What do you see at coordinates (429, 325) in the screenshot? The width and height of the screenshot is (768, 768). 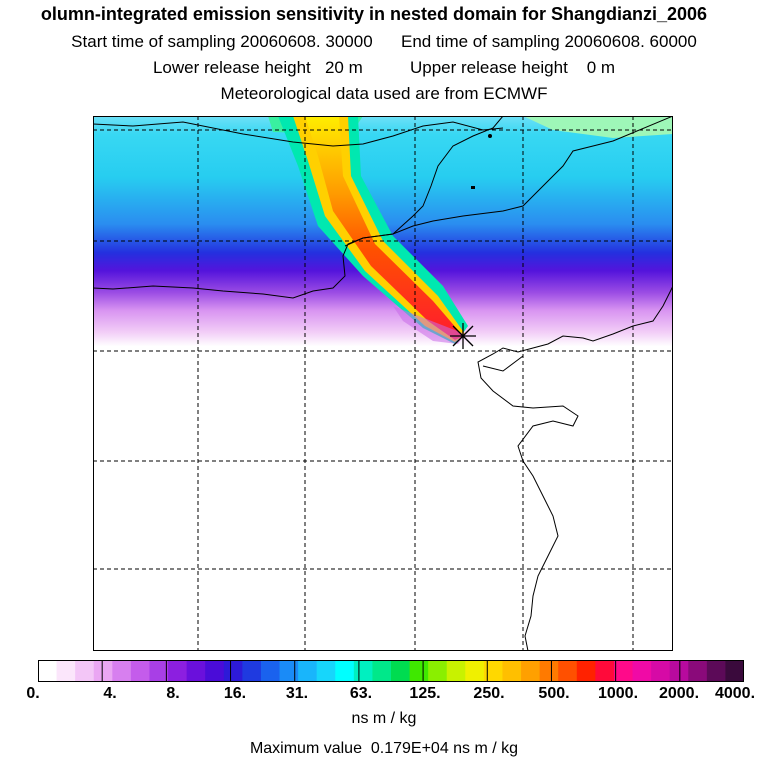 I see `plume-tail` at bounding box center [429, 325].